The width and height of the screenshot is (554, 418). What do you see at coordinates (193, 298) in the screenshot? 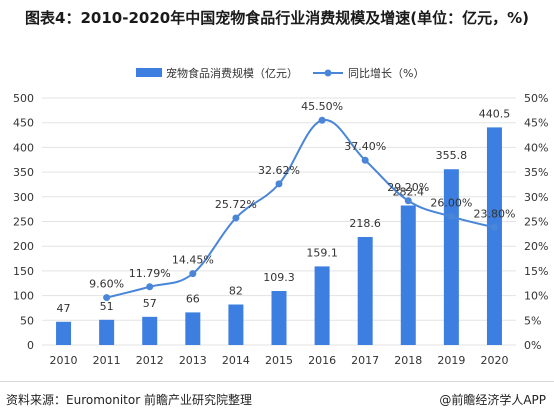
I see `bar-value-label: 66` at bounding box center [193, 298].